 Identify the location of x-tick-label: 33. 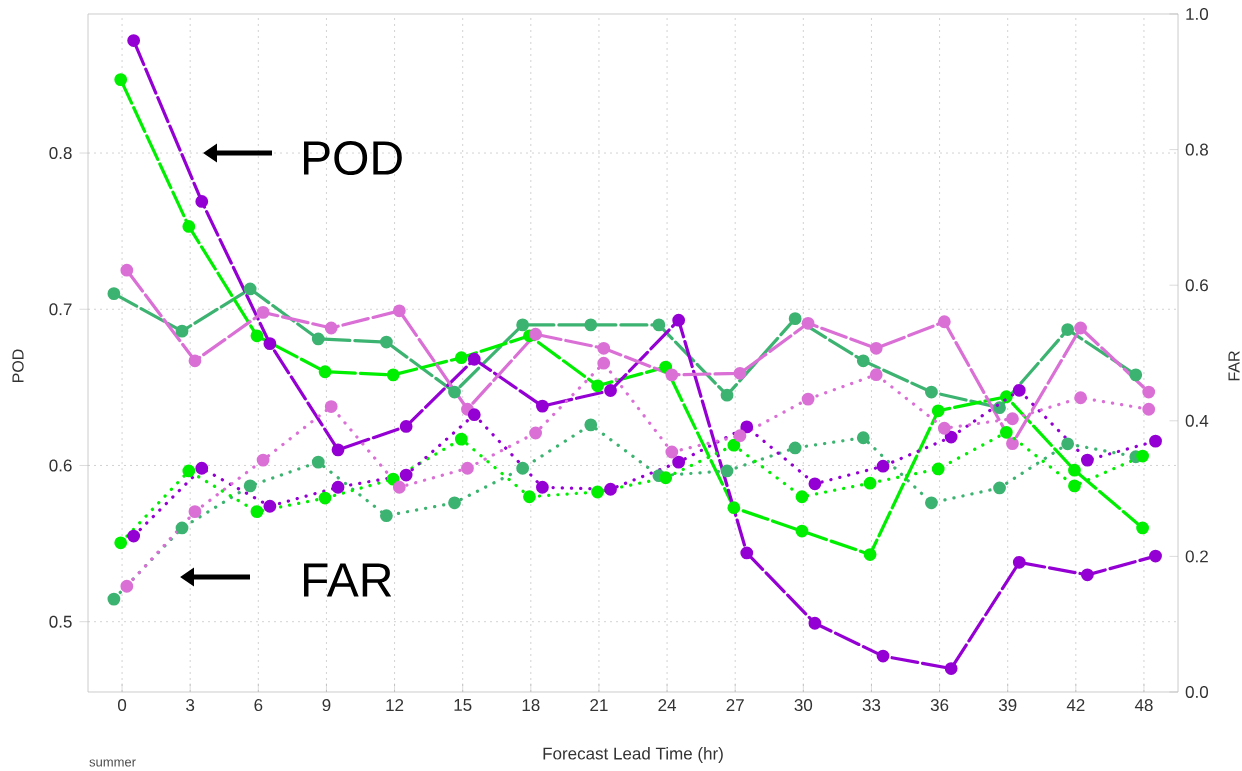
(871, 705).